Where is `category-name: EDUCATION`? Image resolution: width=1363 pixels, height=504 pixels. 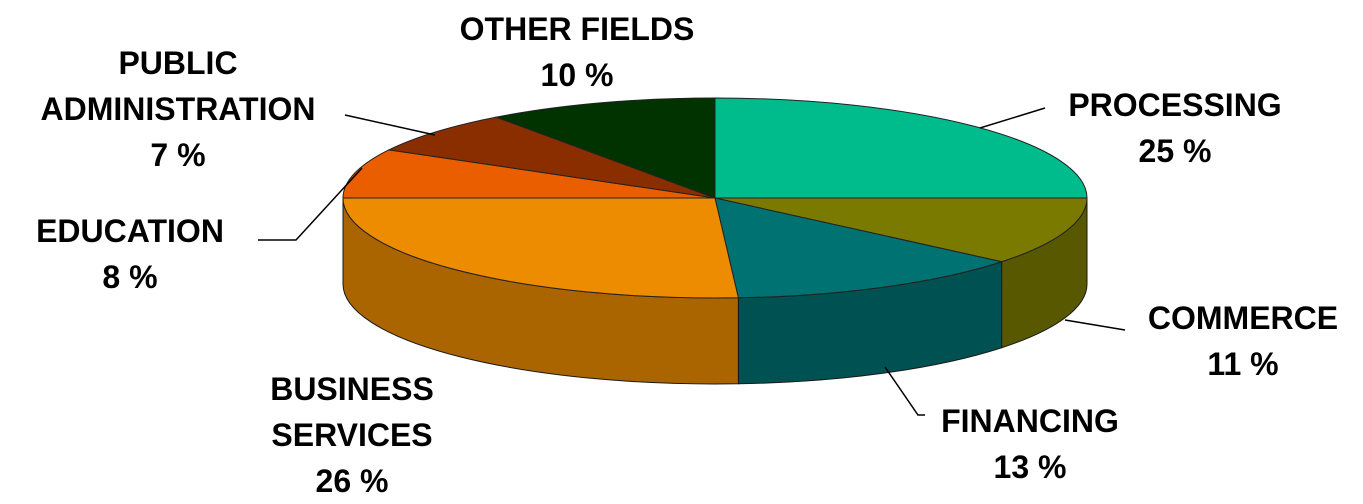 category-name: EDUCATION is located at coordinates (130, 231).